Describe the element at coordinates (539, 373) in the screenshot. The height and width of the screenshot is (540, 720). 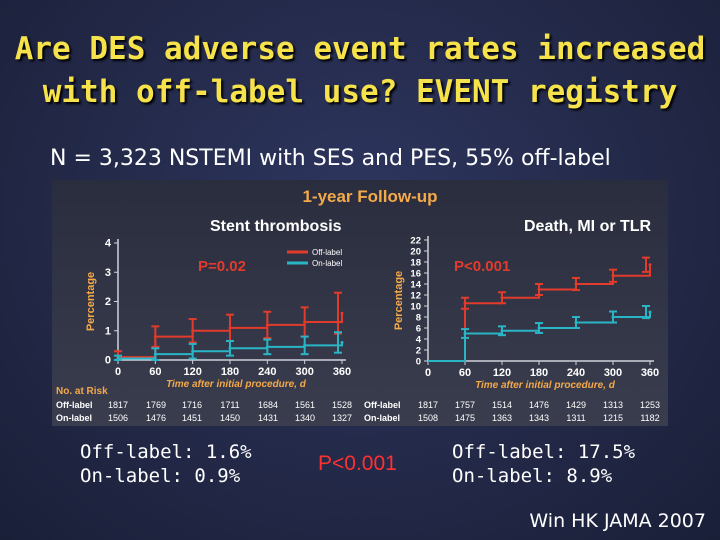
I see `panel2-x-tick-label: 180` at that location.